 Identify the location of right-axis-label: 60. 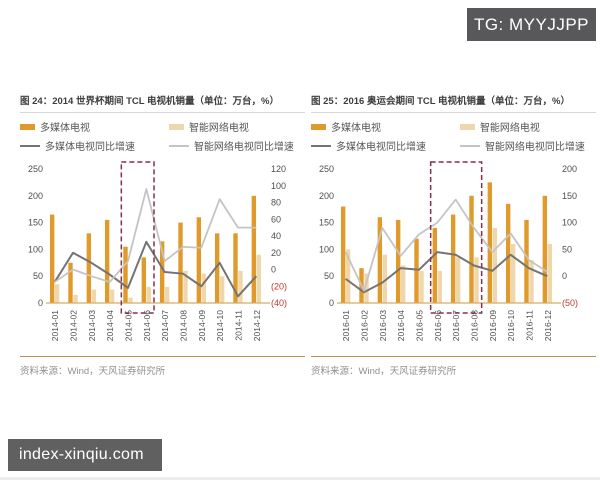
(276, 219).